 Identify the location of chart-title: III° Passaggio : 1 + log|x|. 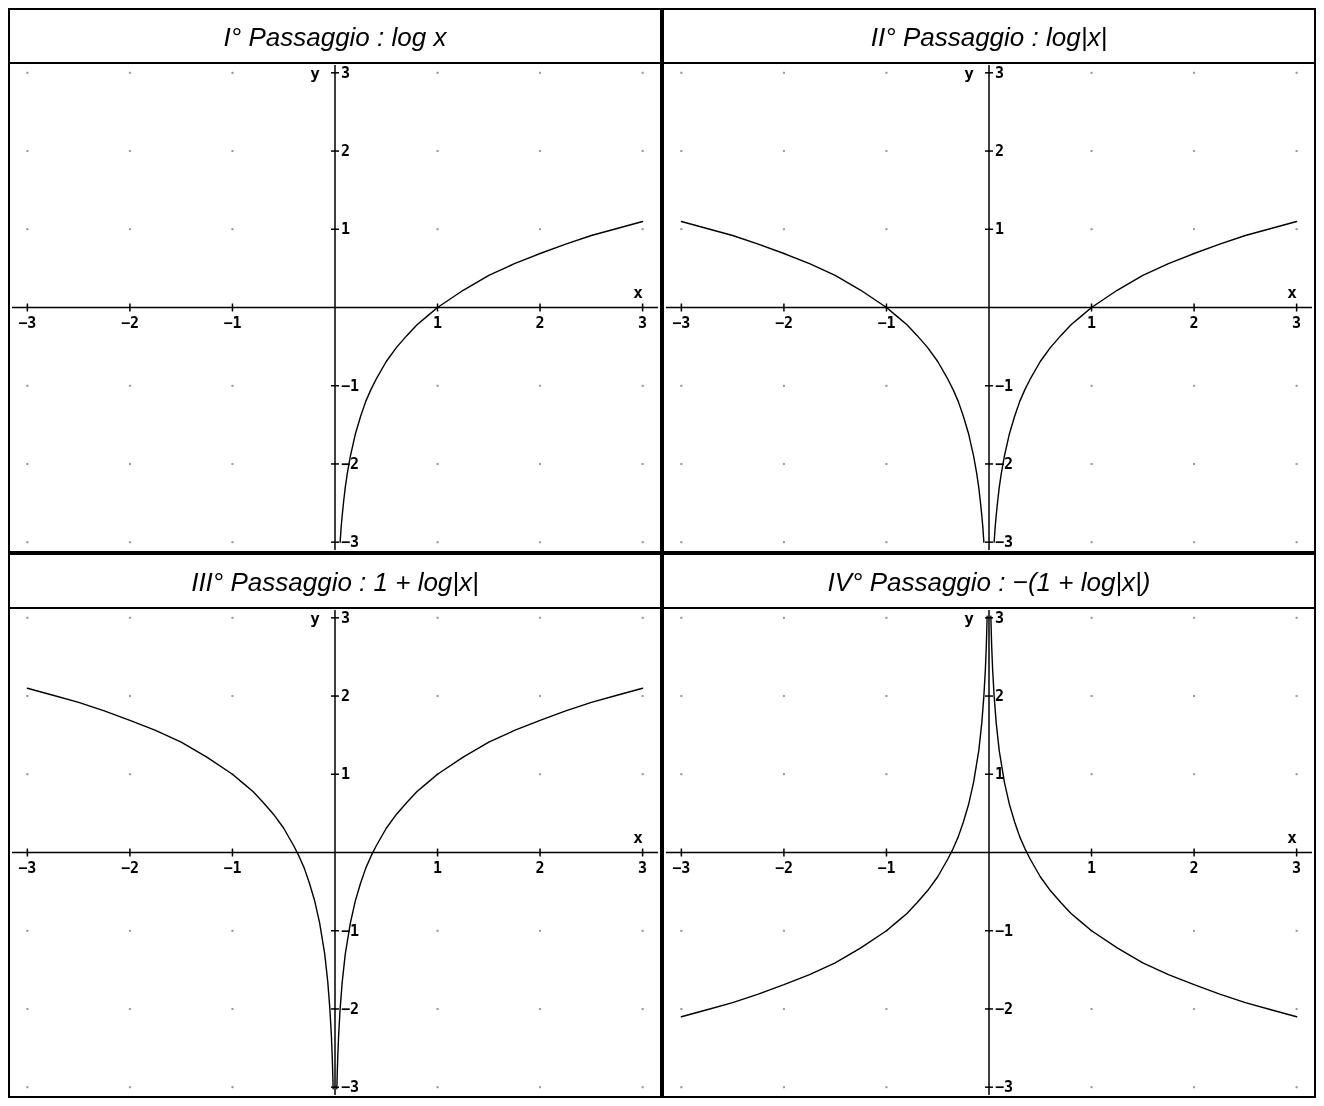
(335, 582).